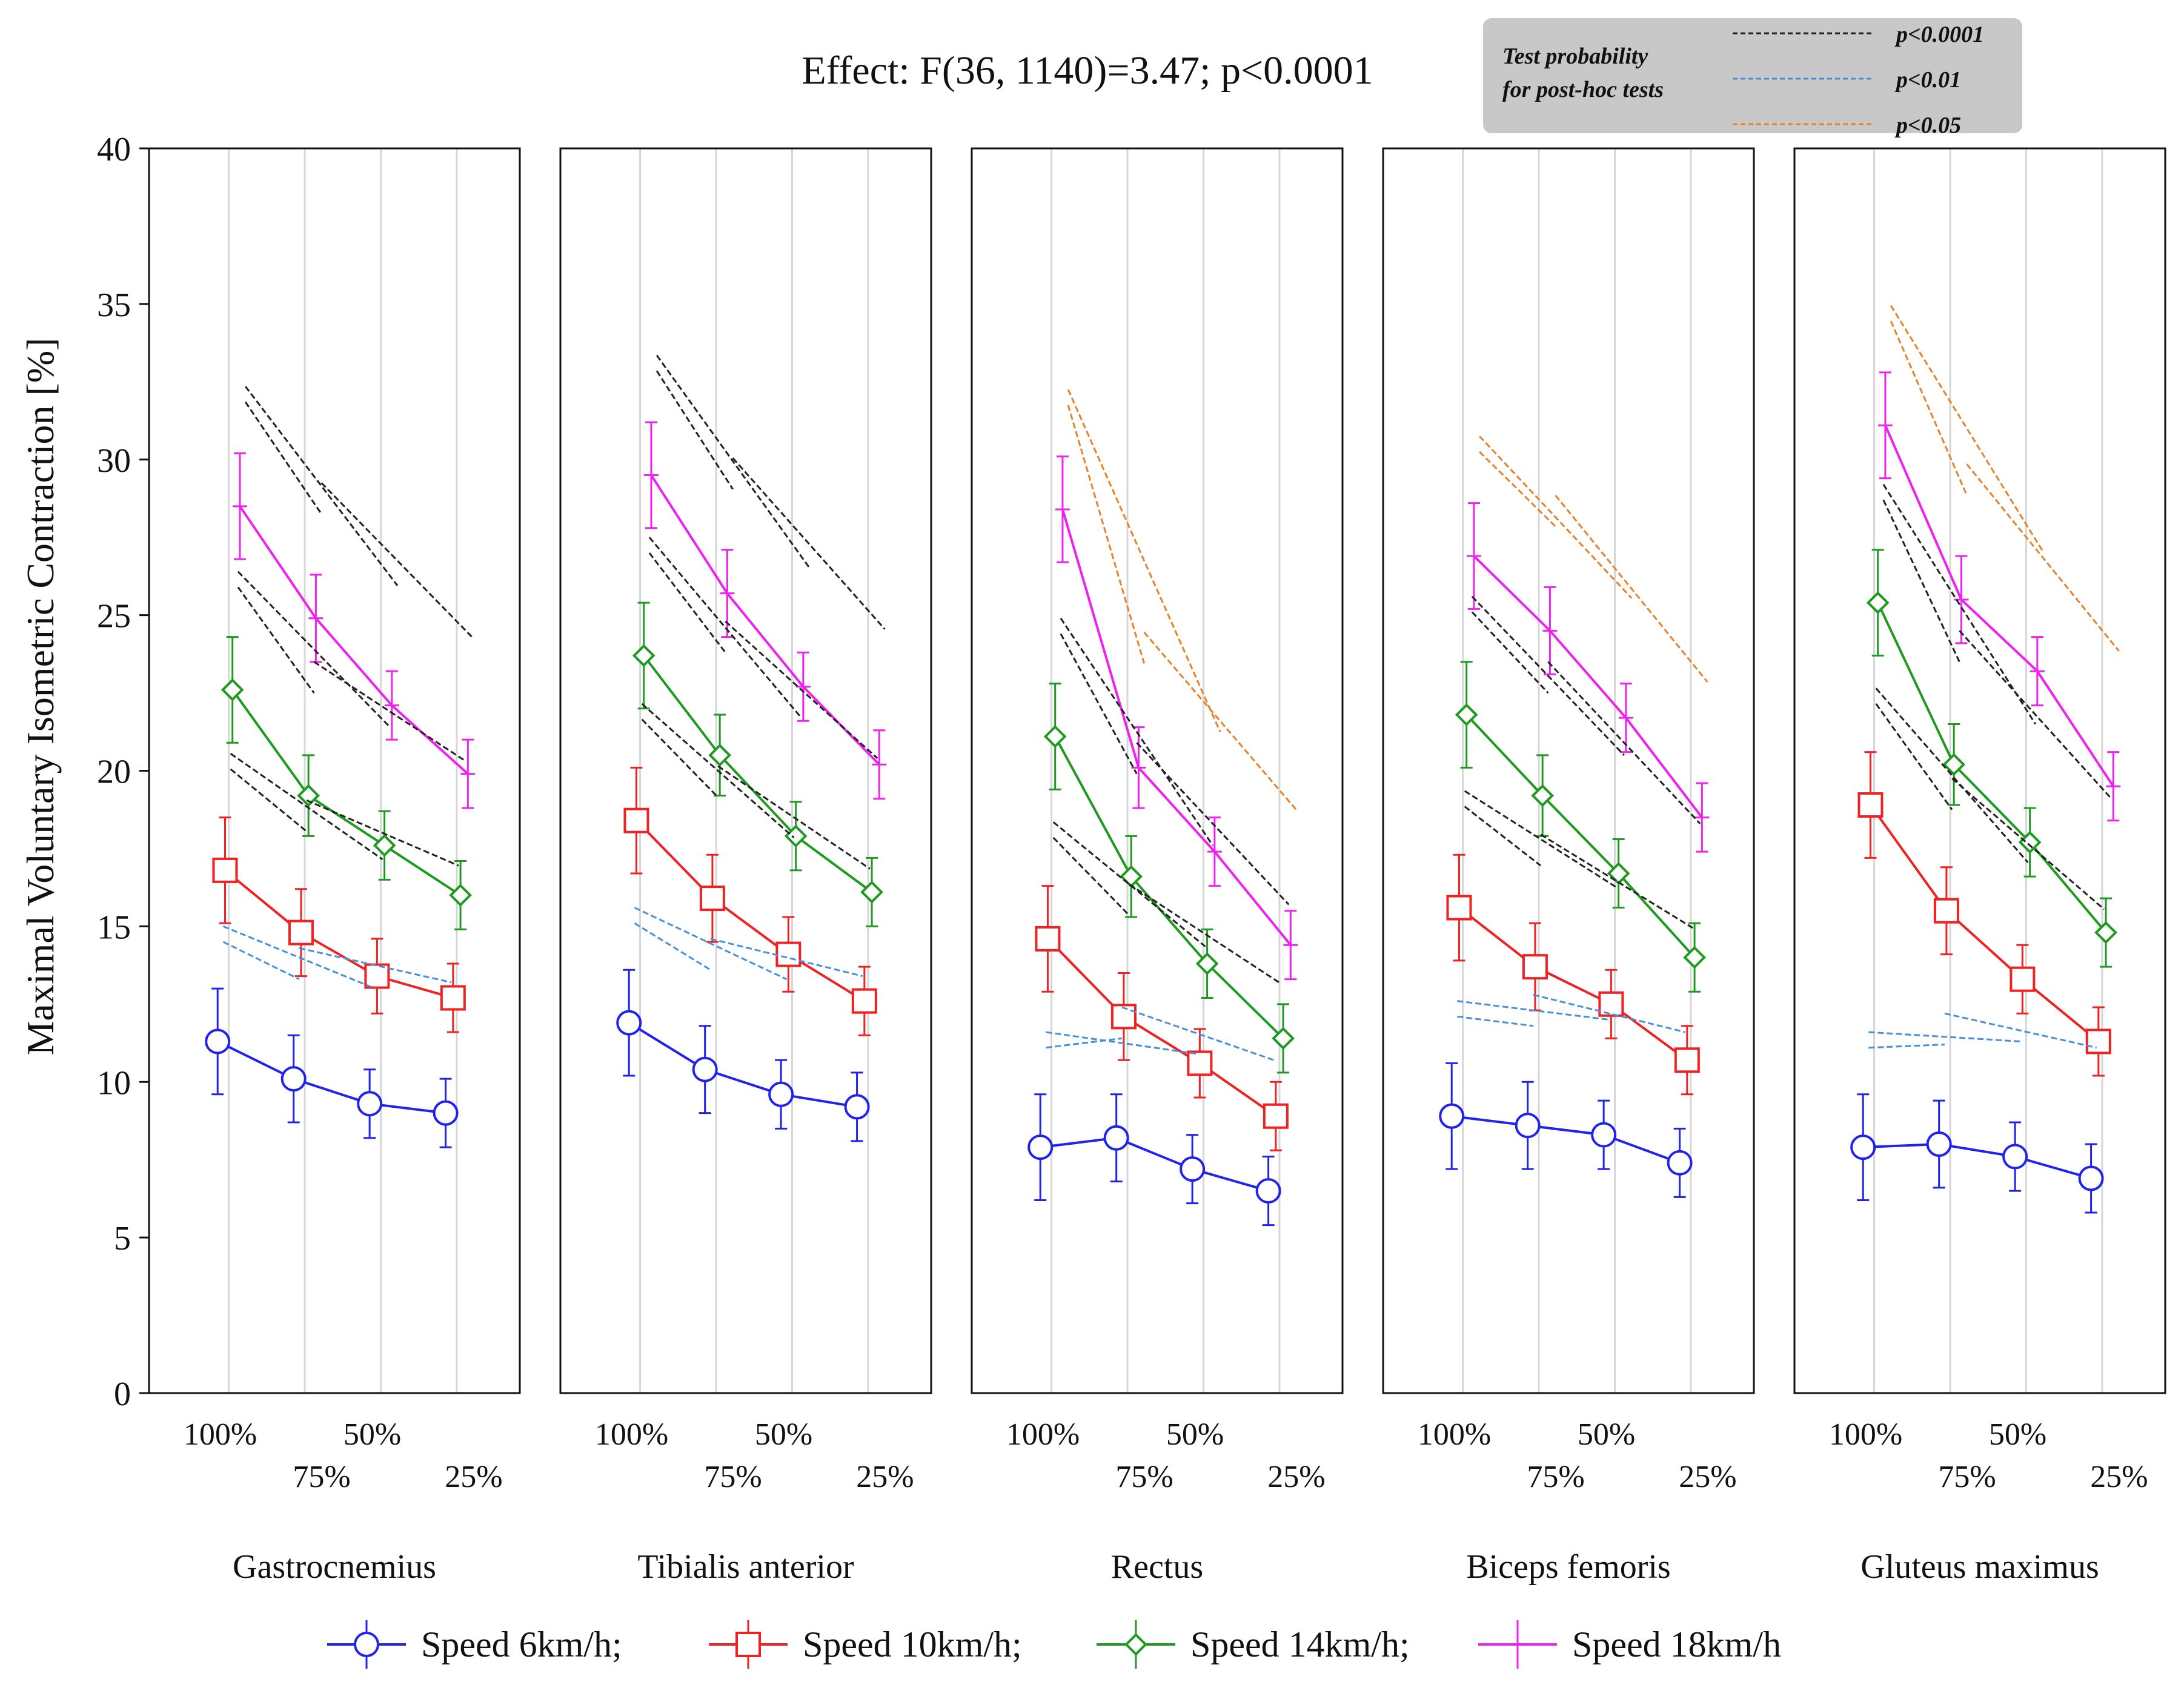 This screenshot has width=2184, height=1682. Describe the element at coordinates (114, 616) in the screenshot. I see `y-tick-label: 25` at that location.